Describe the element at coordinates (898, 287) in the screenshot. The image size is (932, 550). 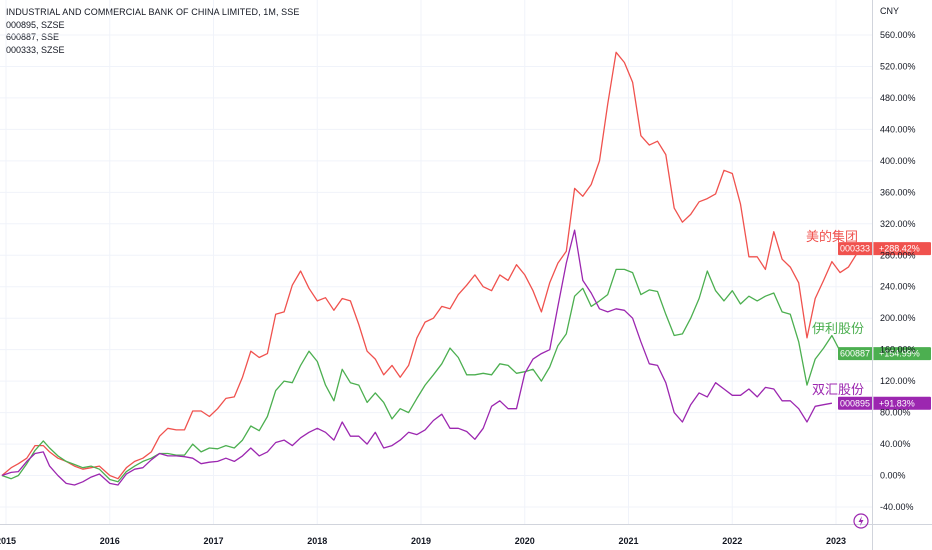
I see `y-tick-label: 240.00%` at that location.